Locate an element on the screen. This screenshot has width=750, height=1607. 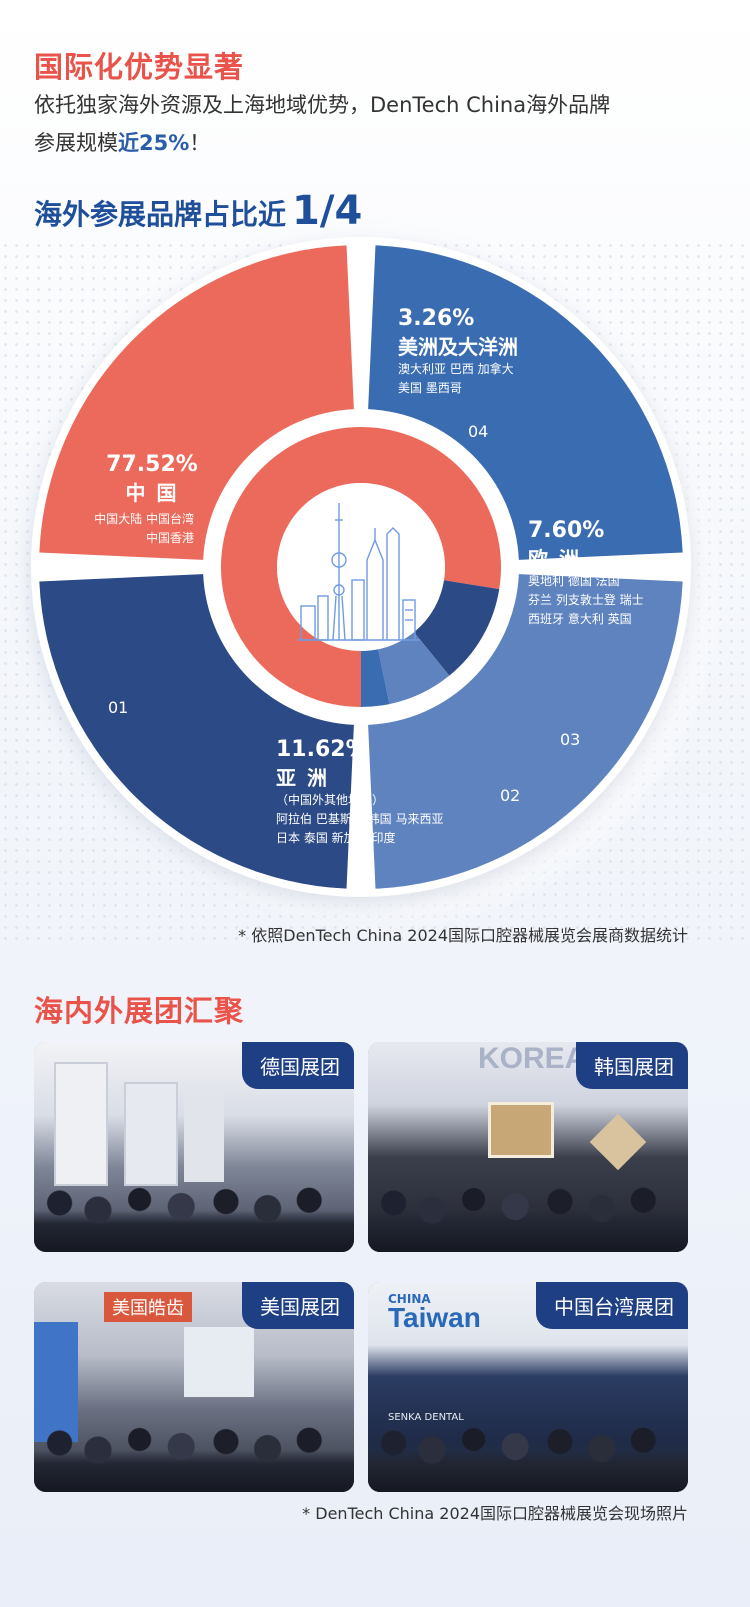
slice-europe-region: 欧 洲 is located at coordinates (554, 559).